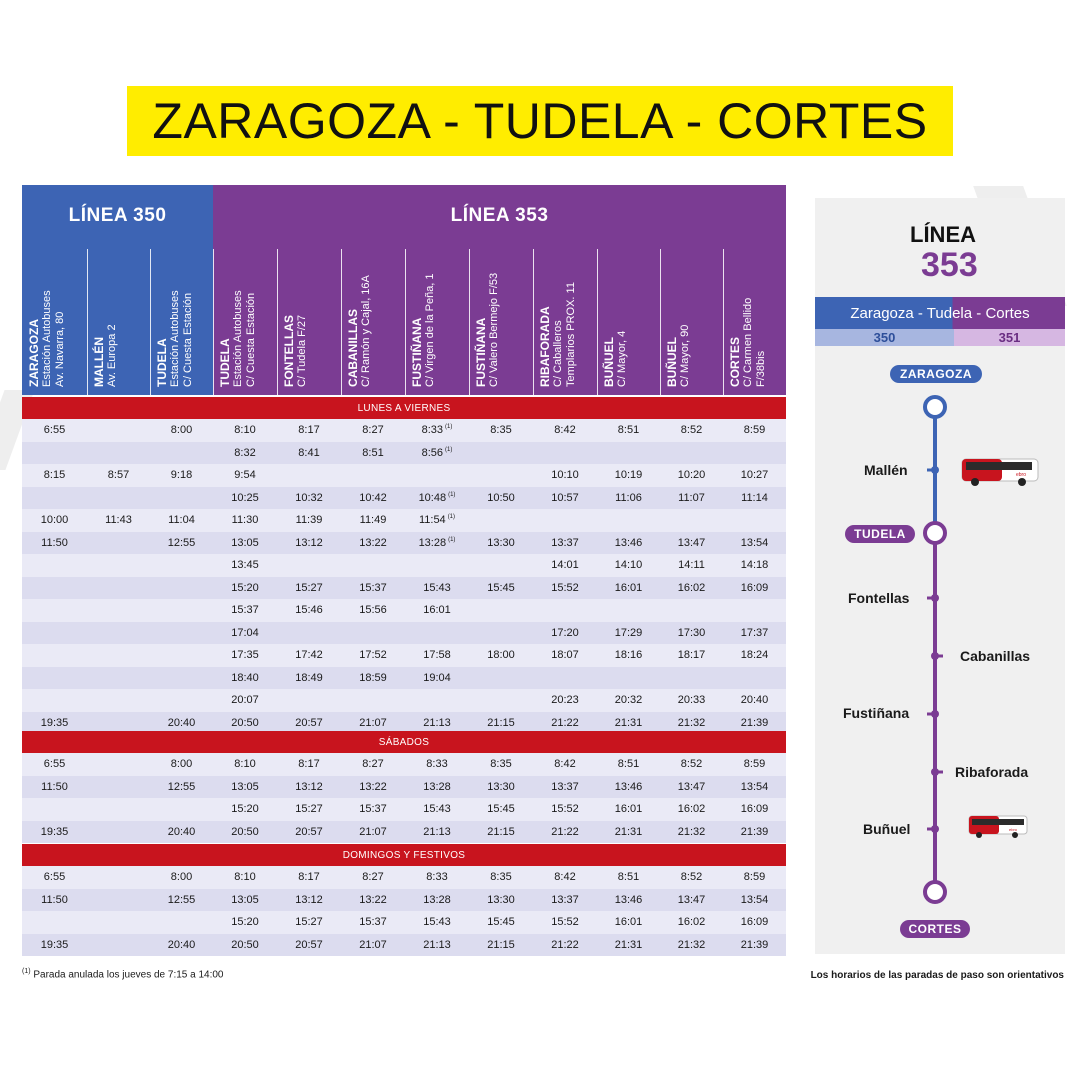  I want to click on time-cell: 13:28 (1), so click(437, 543).